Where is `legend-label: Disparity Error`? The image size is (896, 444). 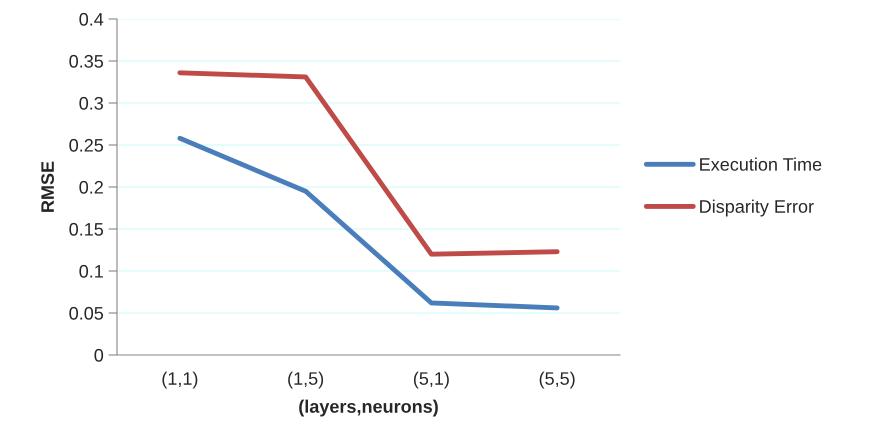 legend-label: Disparity Error is located at coordinates (757, 208).